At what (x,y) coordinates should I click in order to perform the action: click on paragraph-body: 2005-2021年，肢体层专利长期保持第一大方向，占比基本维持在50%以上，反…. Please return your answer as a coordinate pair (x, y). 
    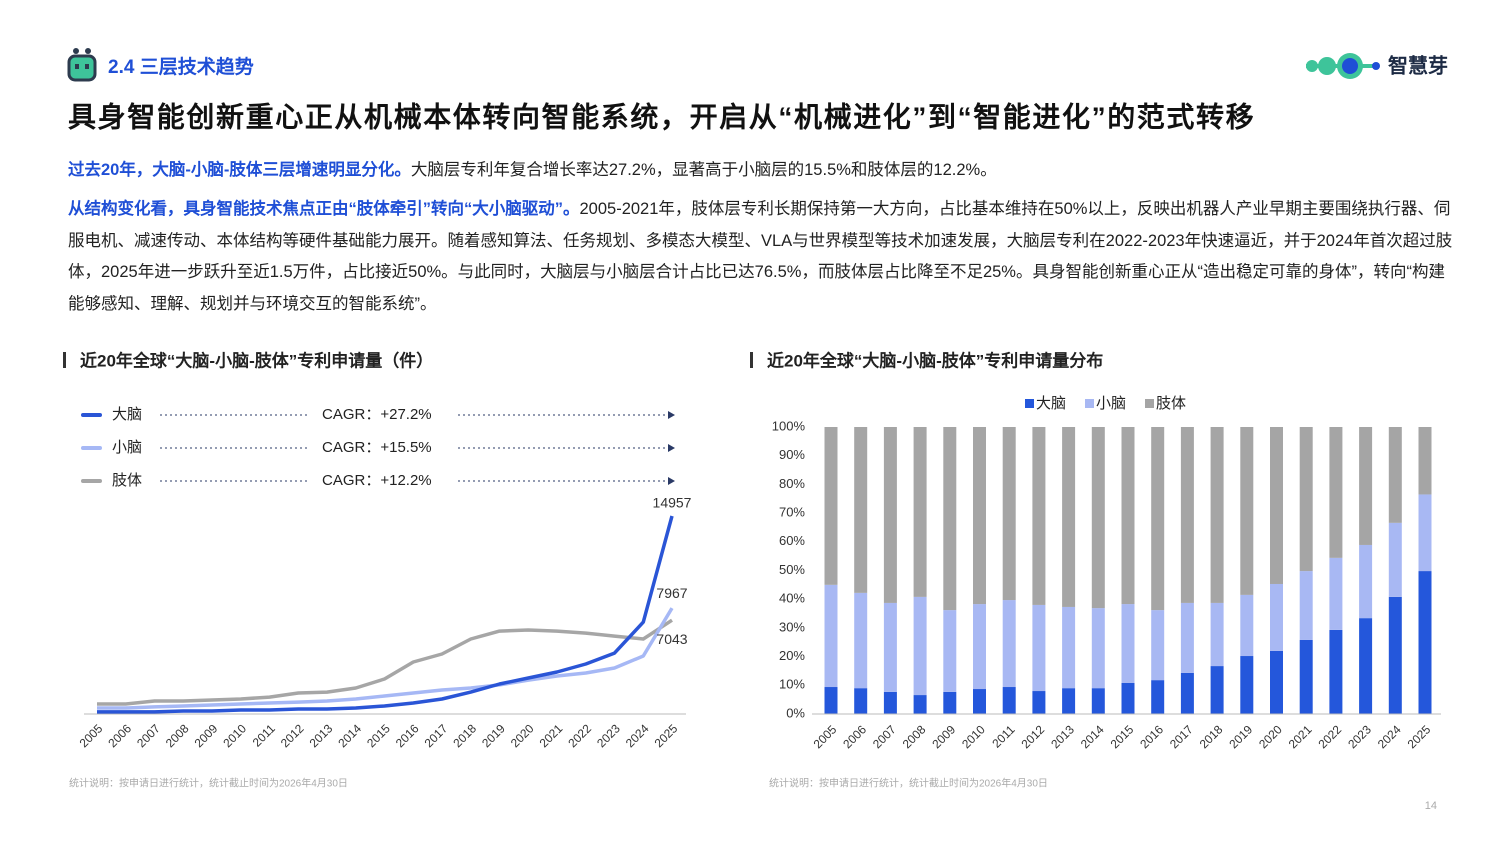
    Looking at the image, I should click on (760, 256).